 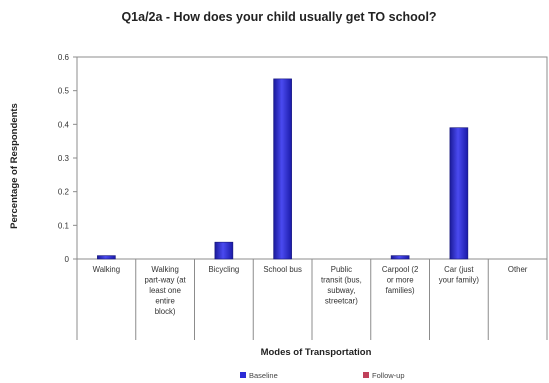 I want to click on x-category-label: Walking, so click(x=106, y=269).